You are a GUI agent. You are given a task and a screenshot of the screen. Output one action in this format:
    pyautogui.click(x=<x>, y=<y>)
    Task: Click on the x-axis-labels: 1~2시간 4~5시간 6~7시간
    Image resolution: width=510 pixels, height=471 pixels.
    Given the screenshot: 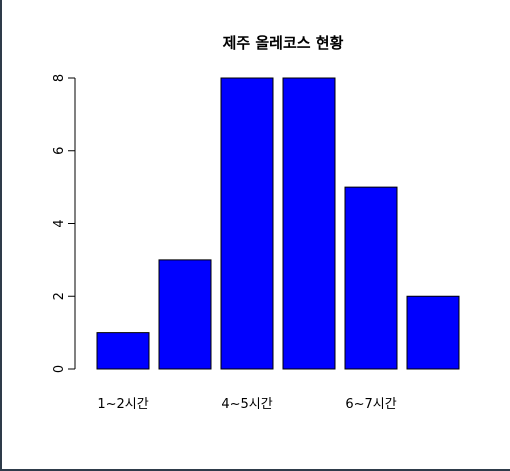 What is the action you would take?
    pyautogui.click(x=246, y=404)
    